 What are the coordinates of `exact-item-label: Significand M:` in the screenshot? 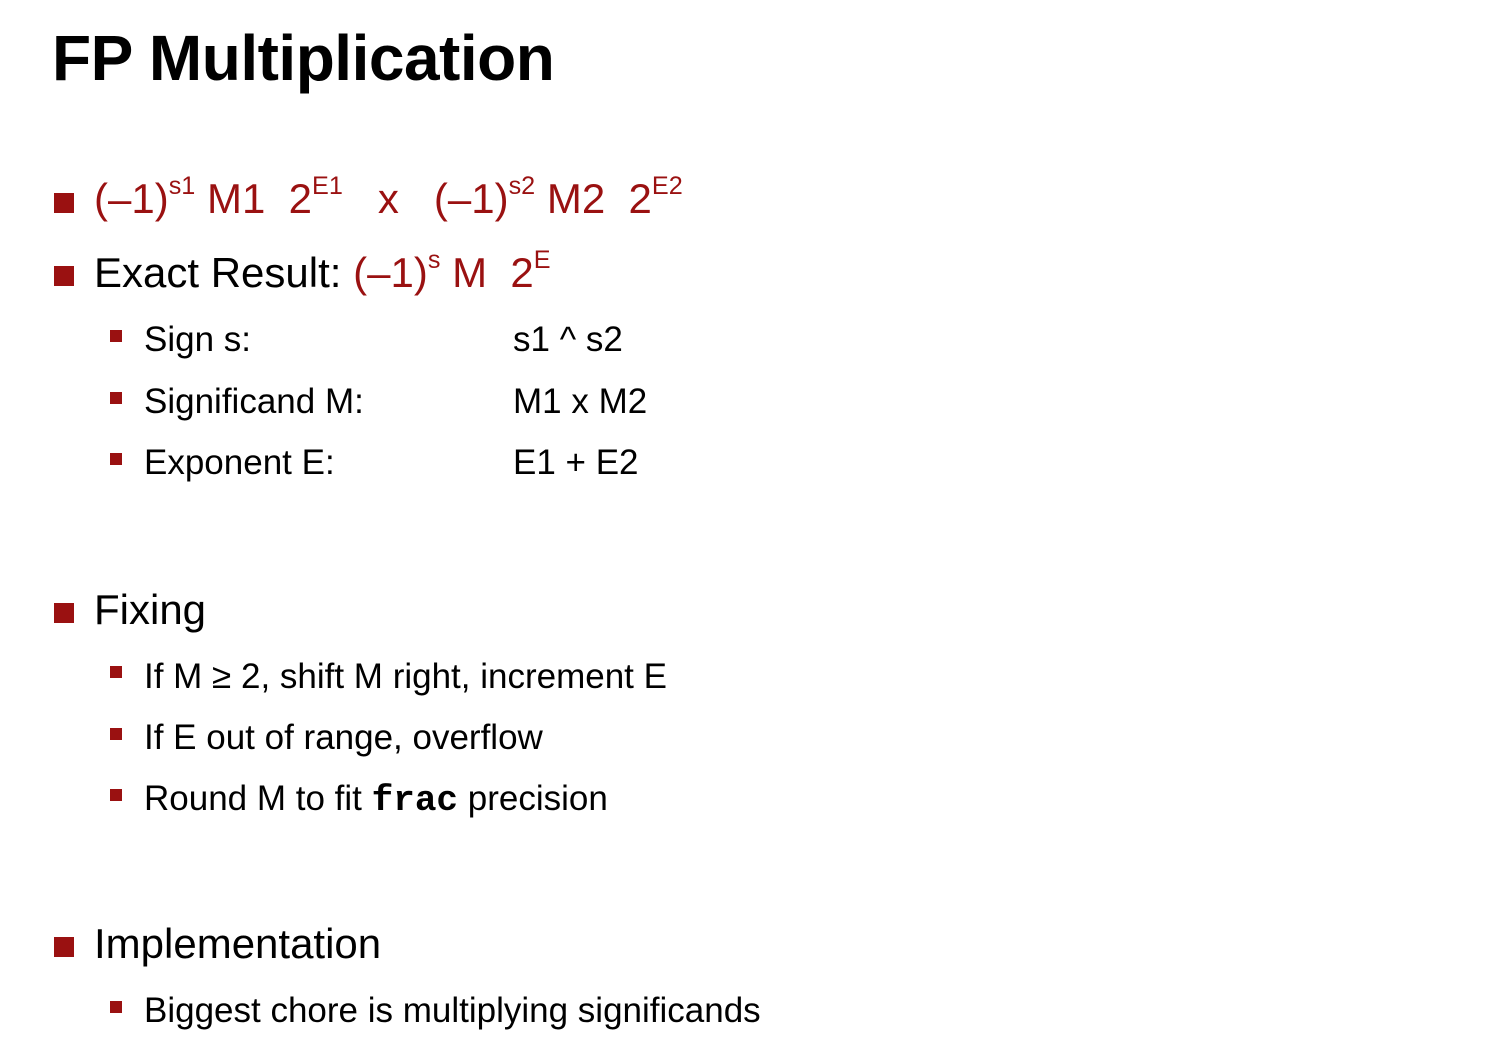 It's located at (254, 401).